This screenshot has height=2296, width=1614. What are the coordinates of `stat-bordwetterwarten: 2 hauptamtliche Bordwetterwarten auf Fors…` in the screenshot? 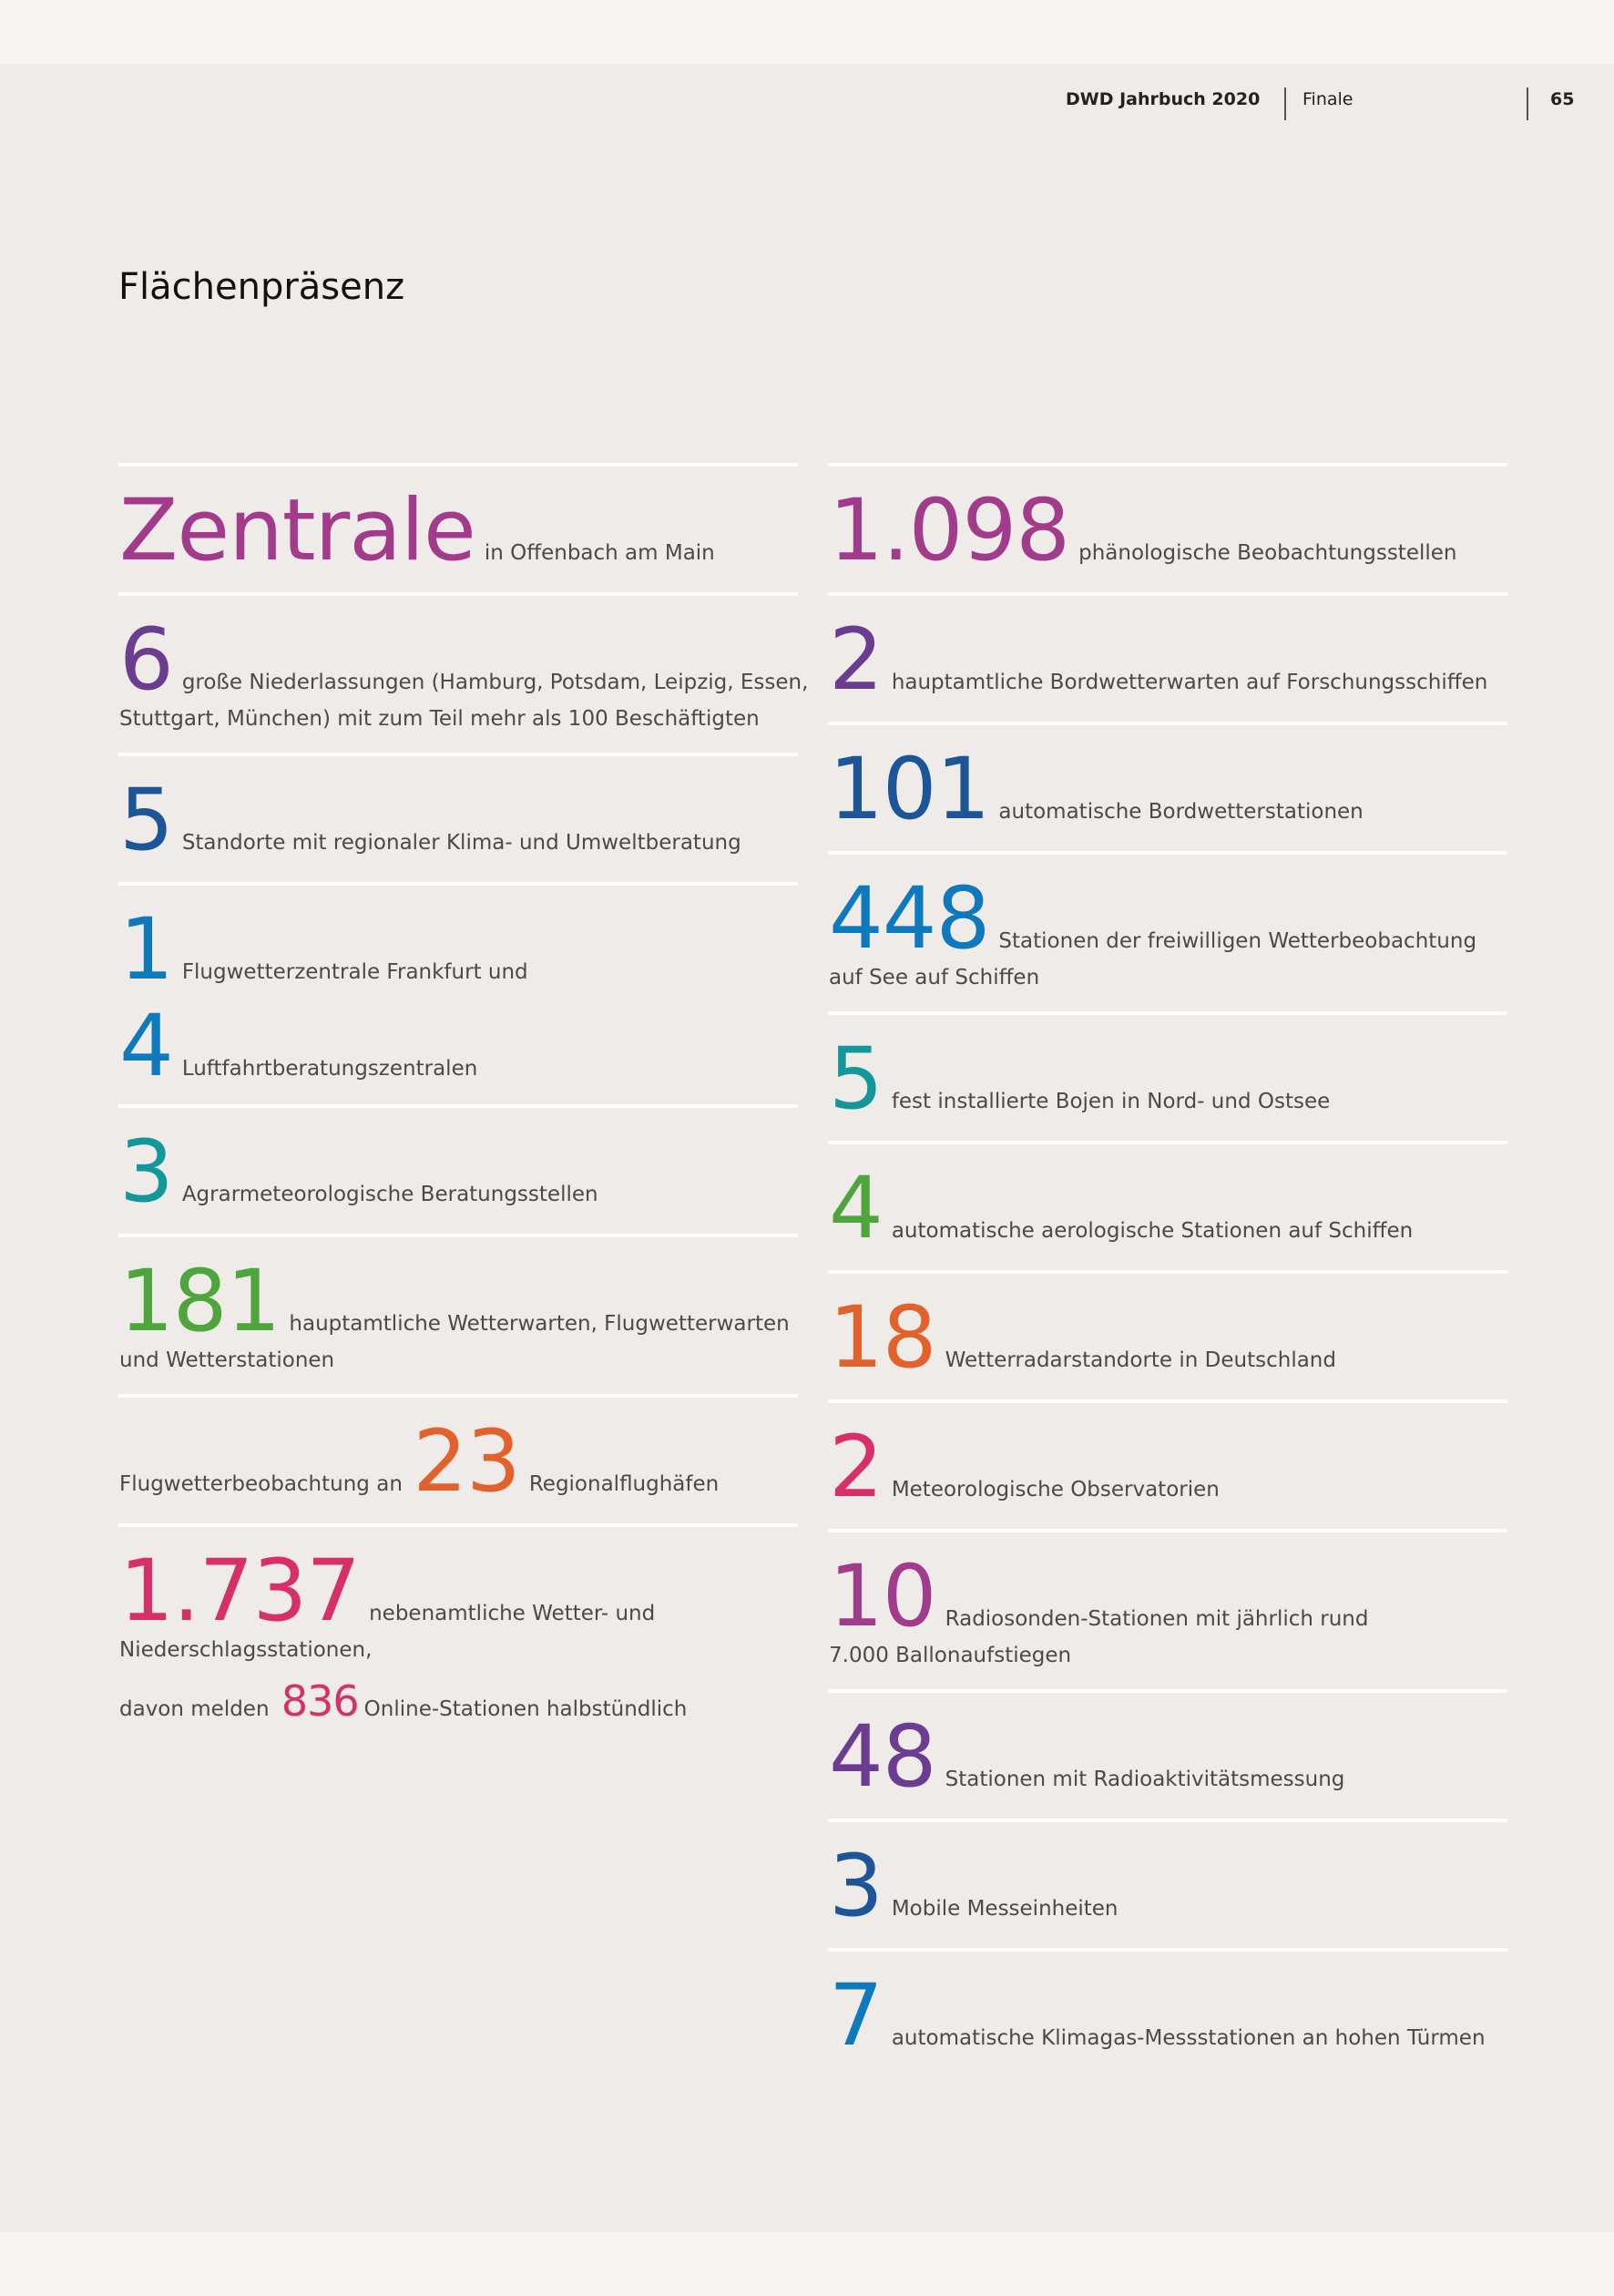 It's located at (1167, 659).